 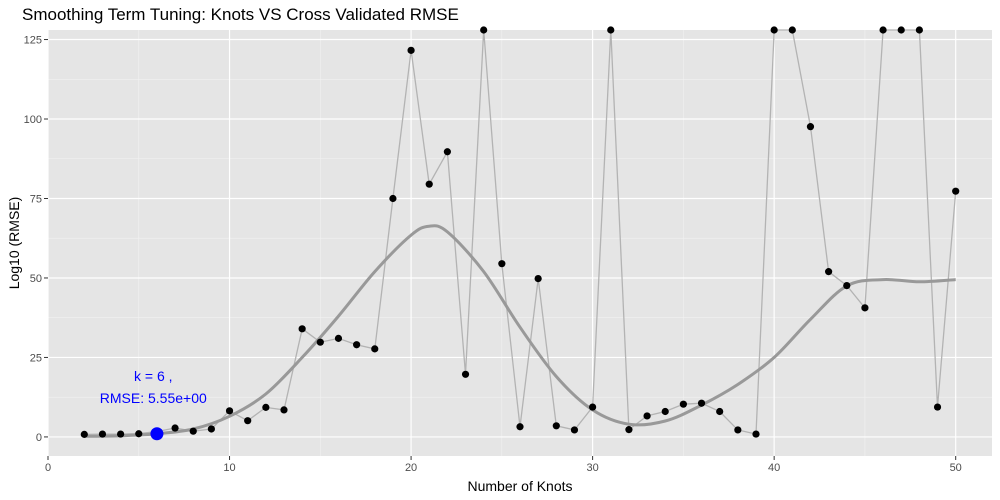 What do you see at coordinates (956, 468) in the screenshot?
I see `x-tick-label: 50` at bounding box center [956, 468].